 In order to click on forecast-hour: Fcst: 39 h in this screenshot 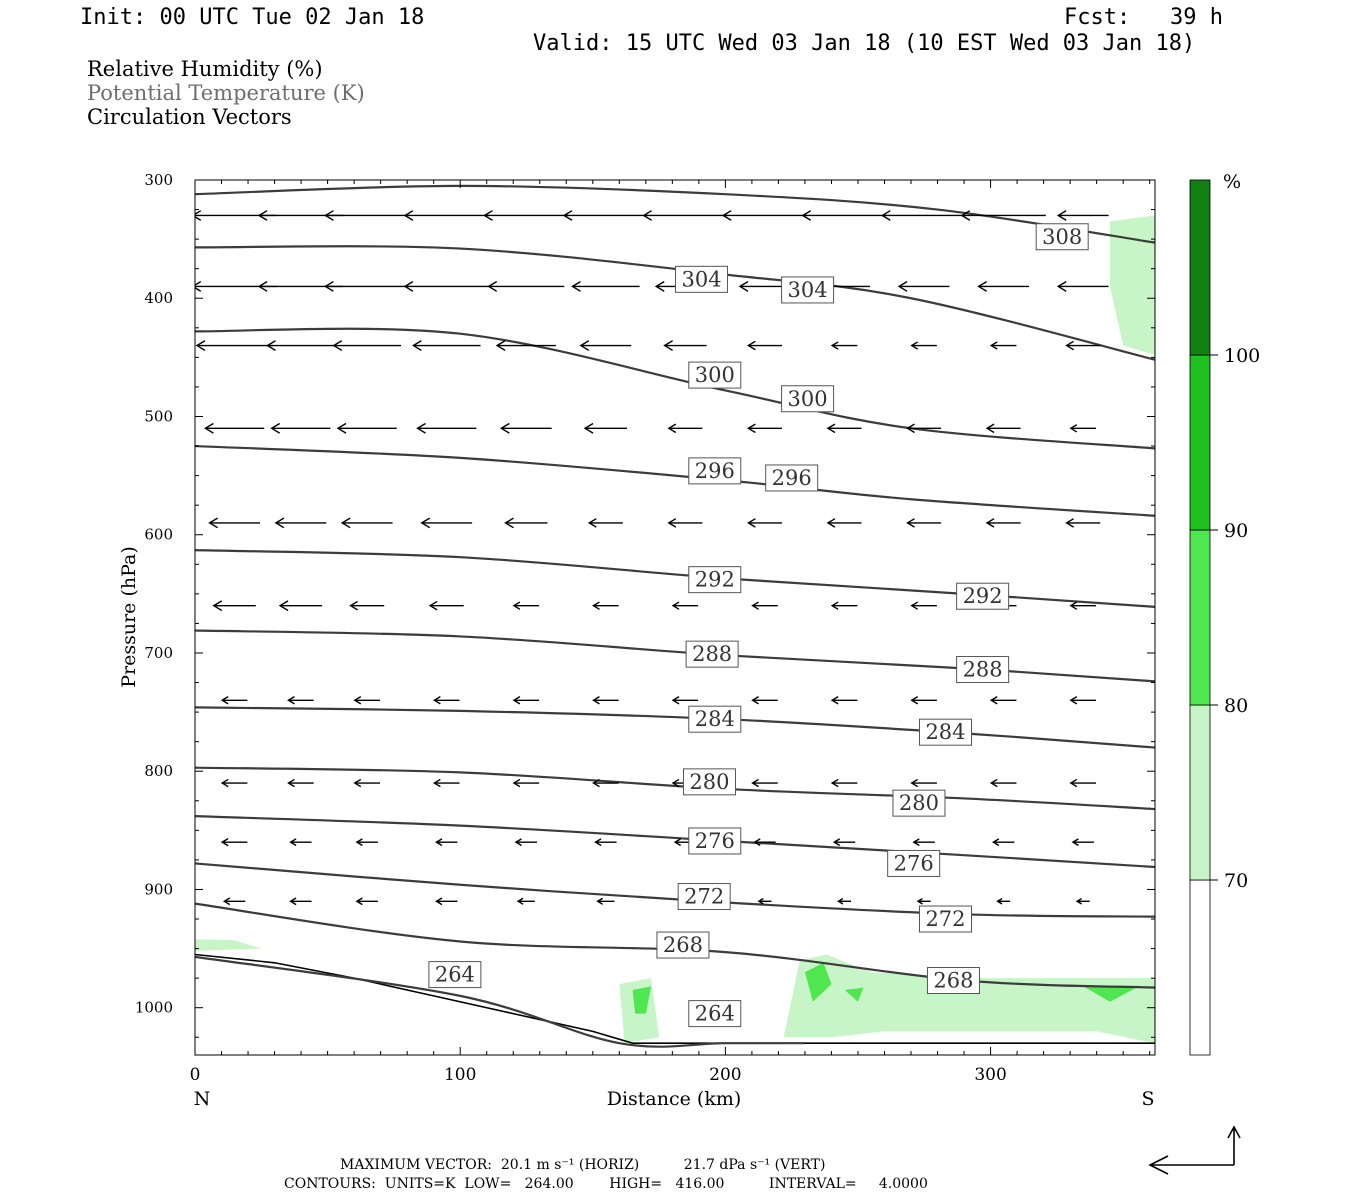, I will do `click(1143, 17)`.